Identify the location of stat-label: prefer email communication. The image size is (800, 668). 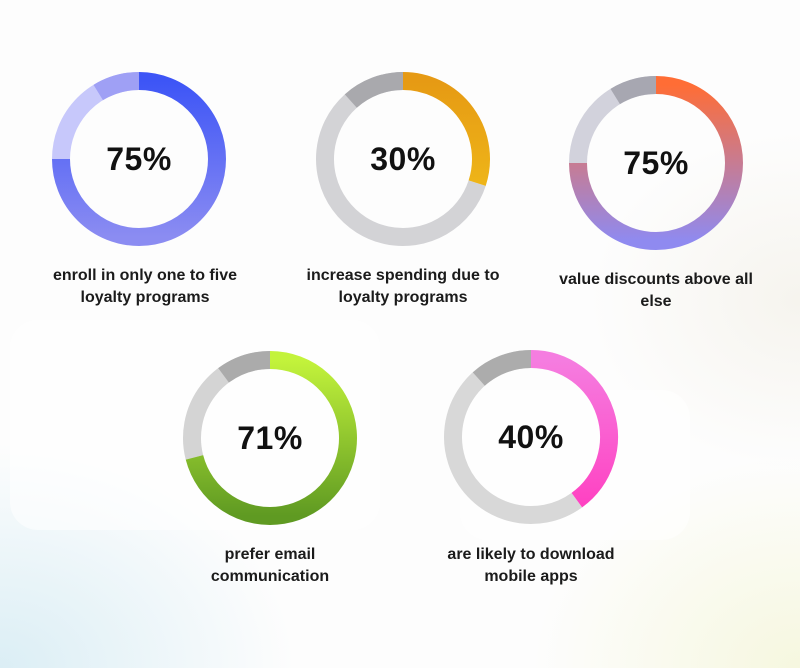
(270, 565).